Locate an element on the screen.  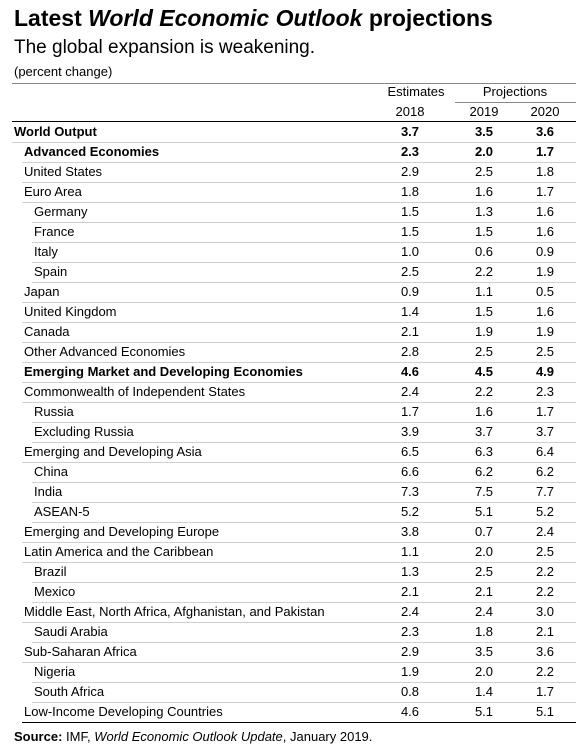
year-header: 2019 is located at coordinates (484, 111).